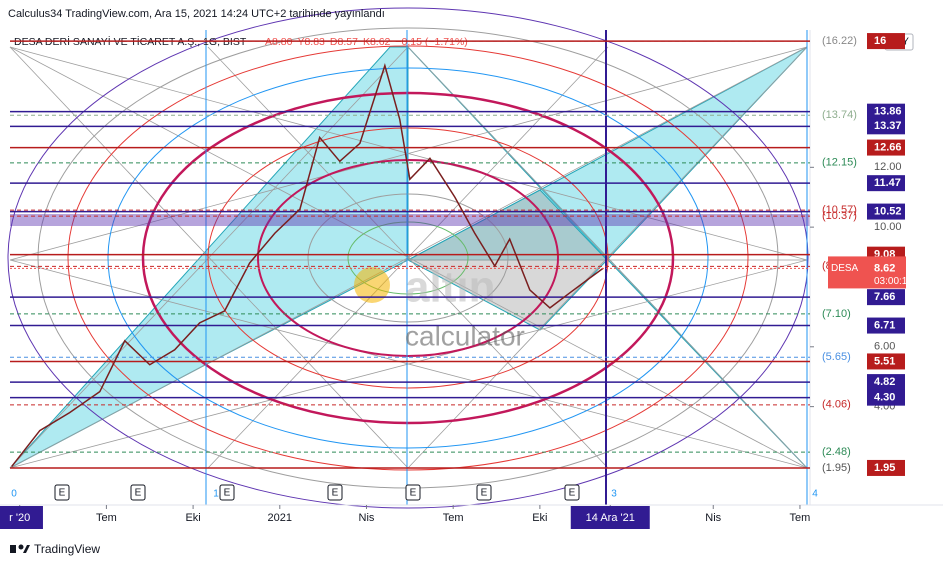 This screenshot has height=568, width=943. I want to click on fib-label: (13.74), so click(839, 115).